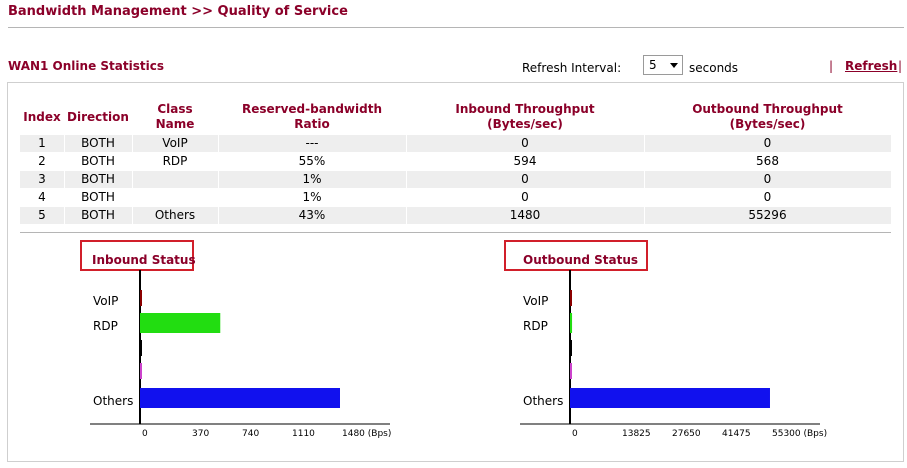 This screenshot has width=907, height=468. I want to click on chevron-down-icon, so click(674, 65).